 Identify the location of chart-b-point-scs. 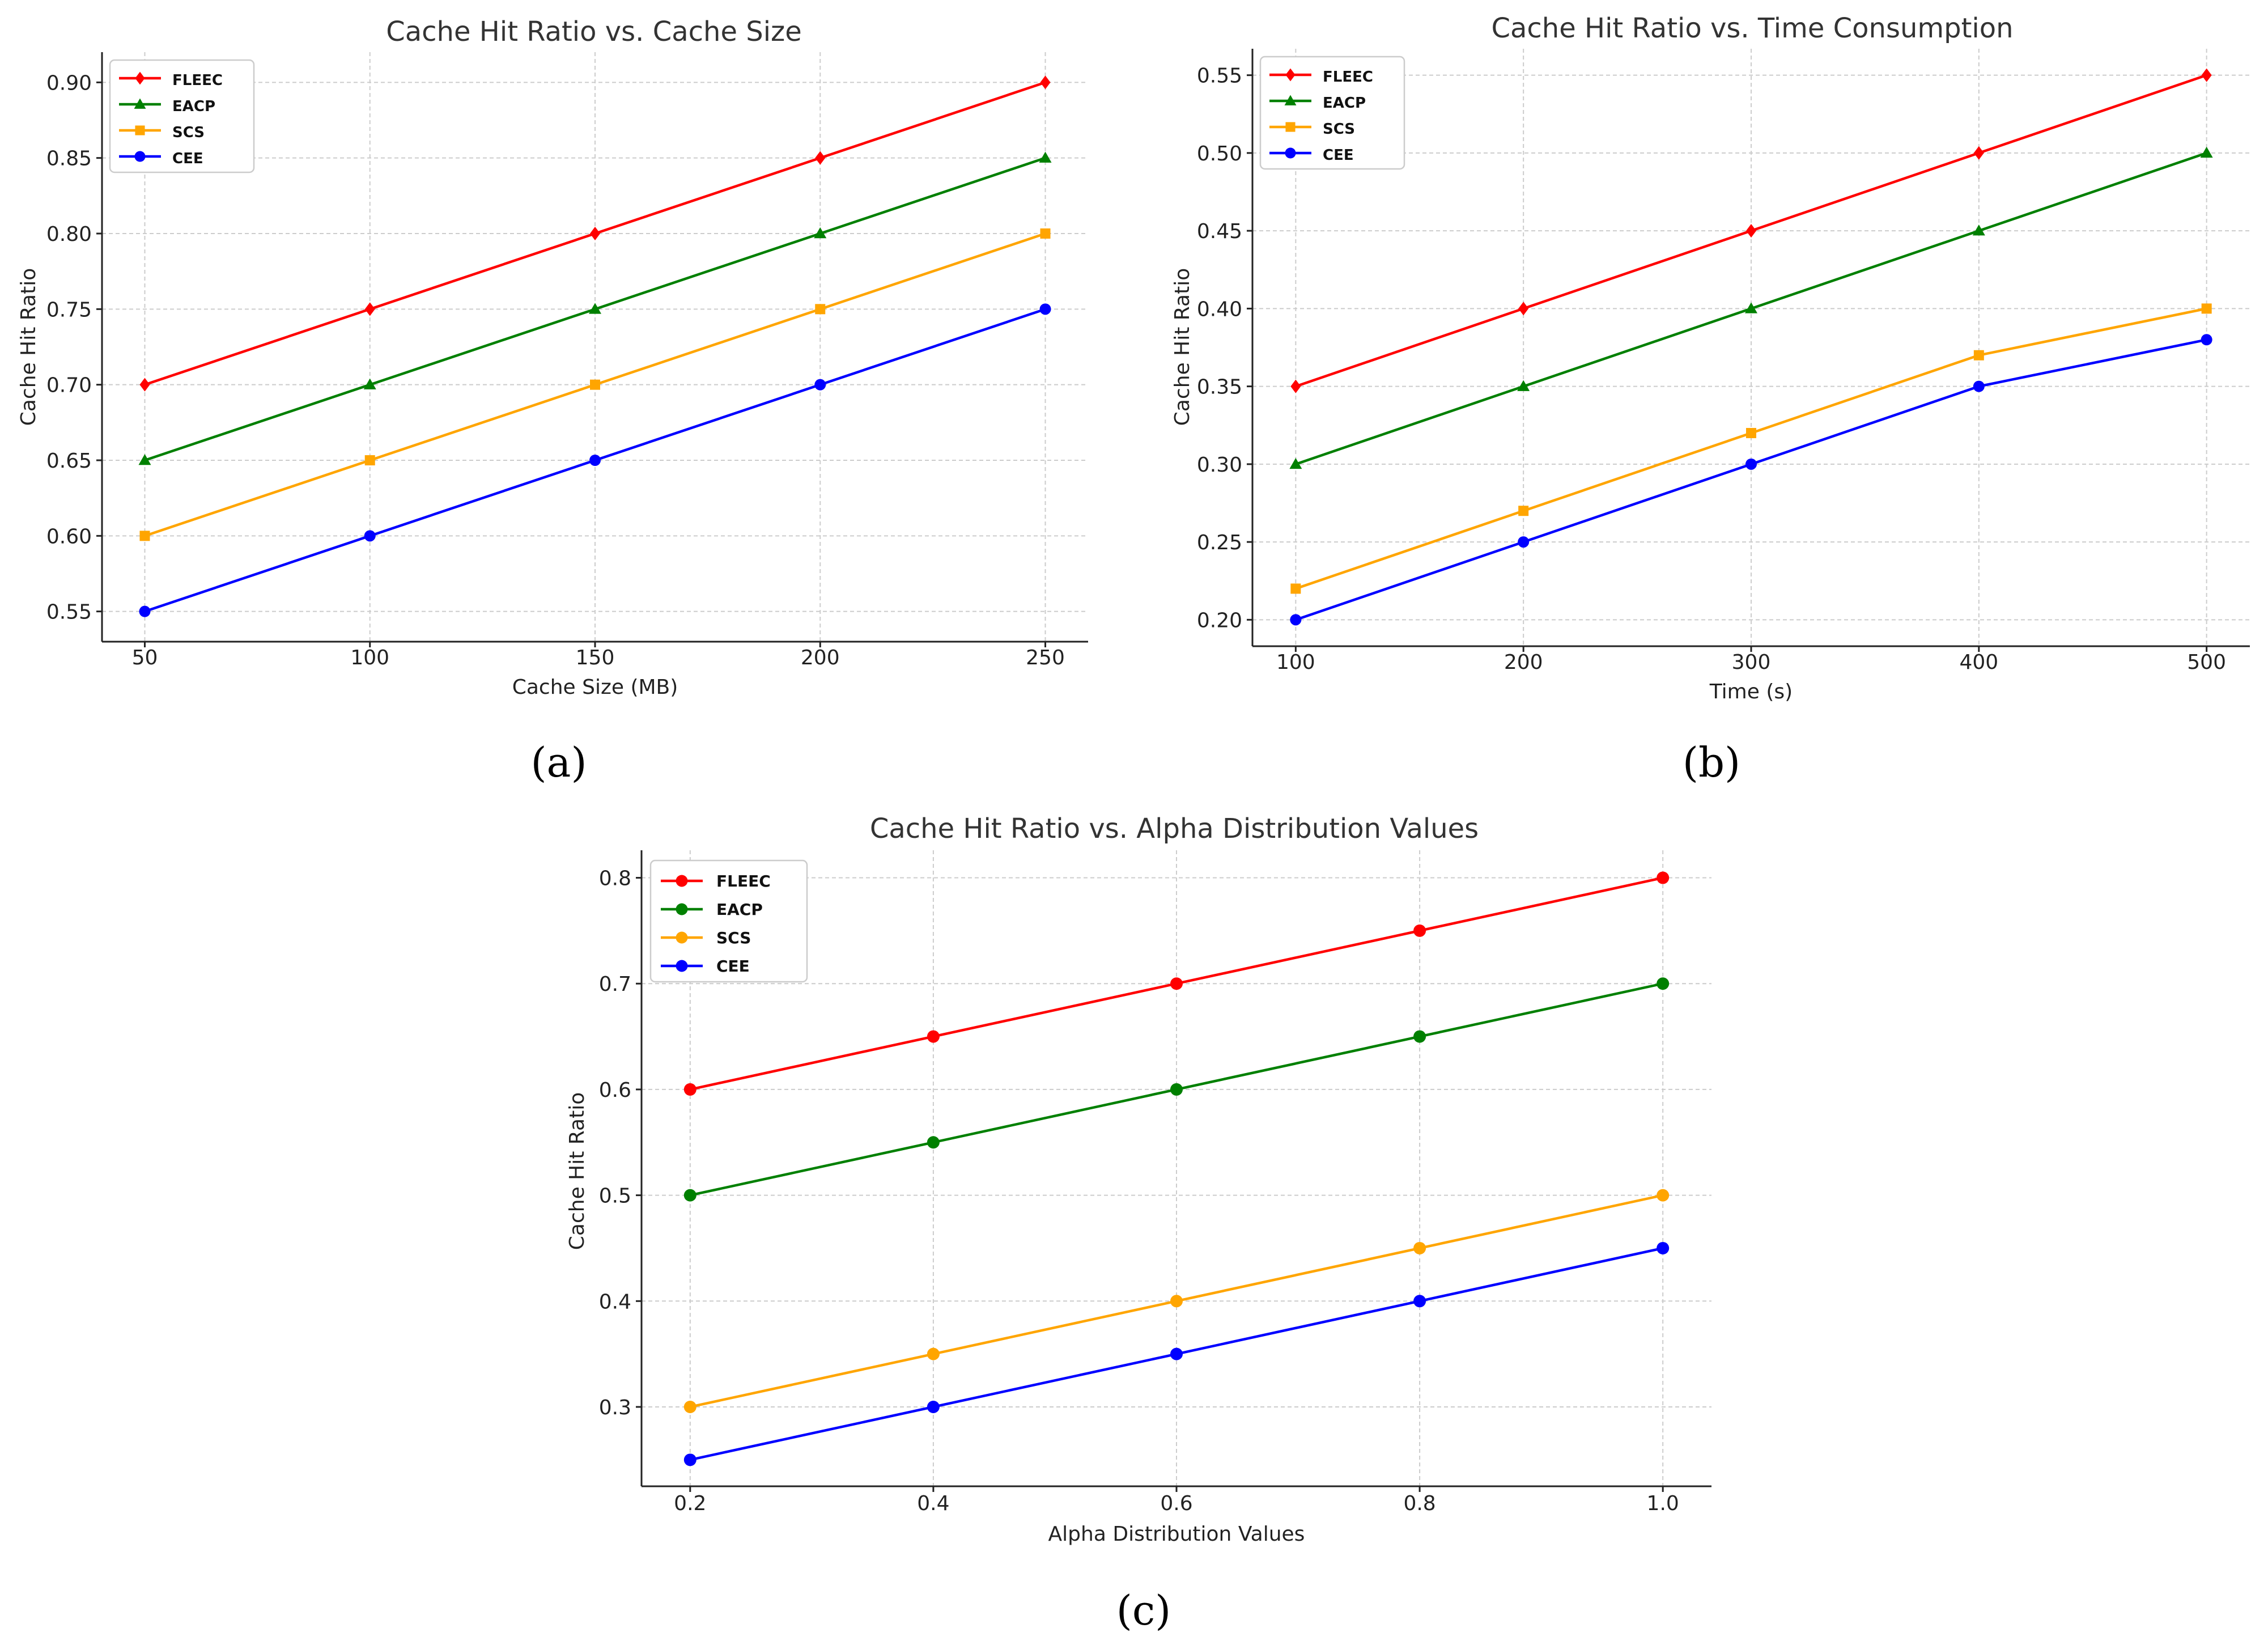
(1295, 588).